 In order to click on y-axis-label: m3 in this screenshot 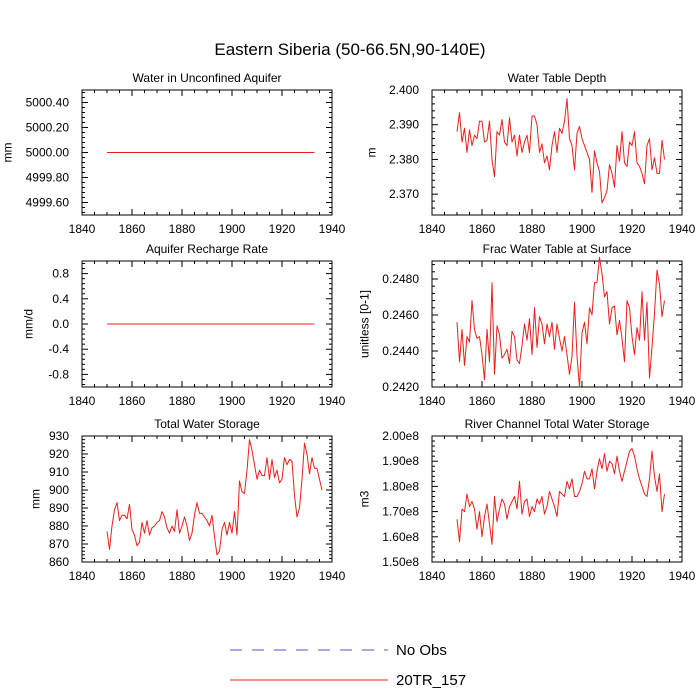, I will do `click(365, 498)`.